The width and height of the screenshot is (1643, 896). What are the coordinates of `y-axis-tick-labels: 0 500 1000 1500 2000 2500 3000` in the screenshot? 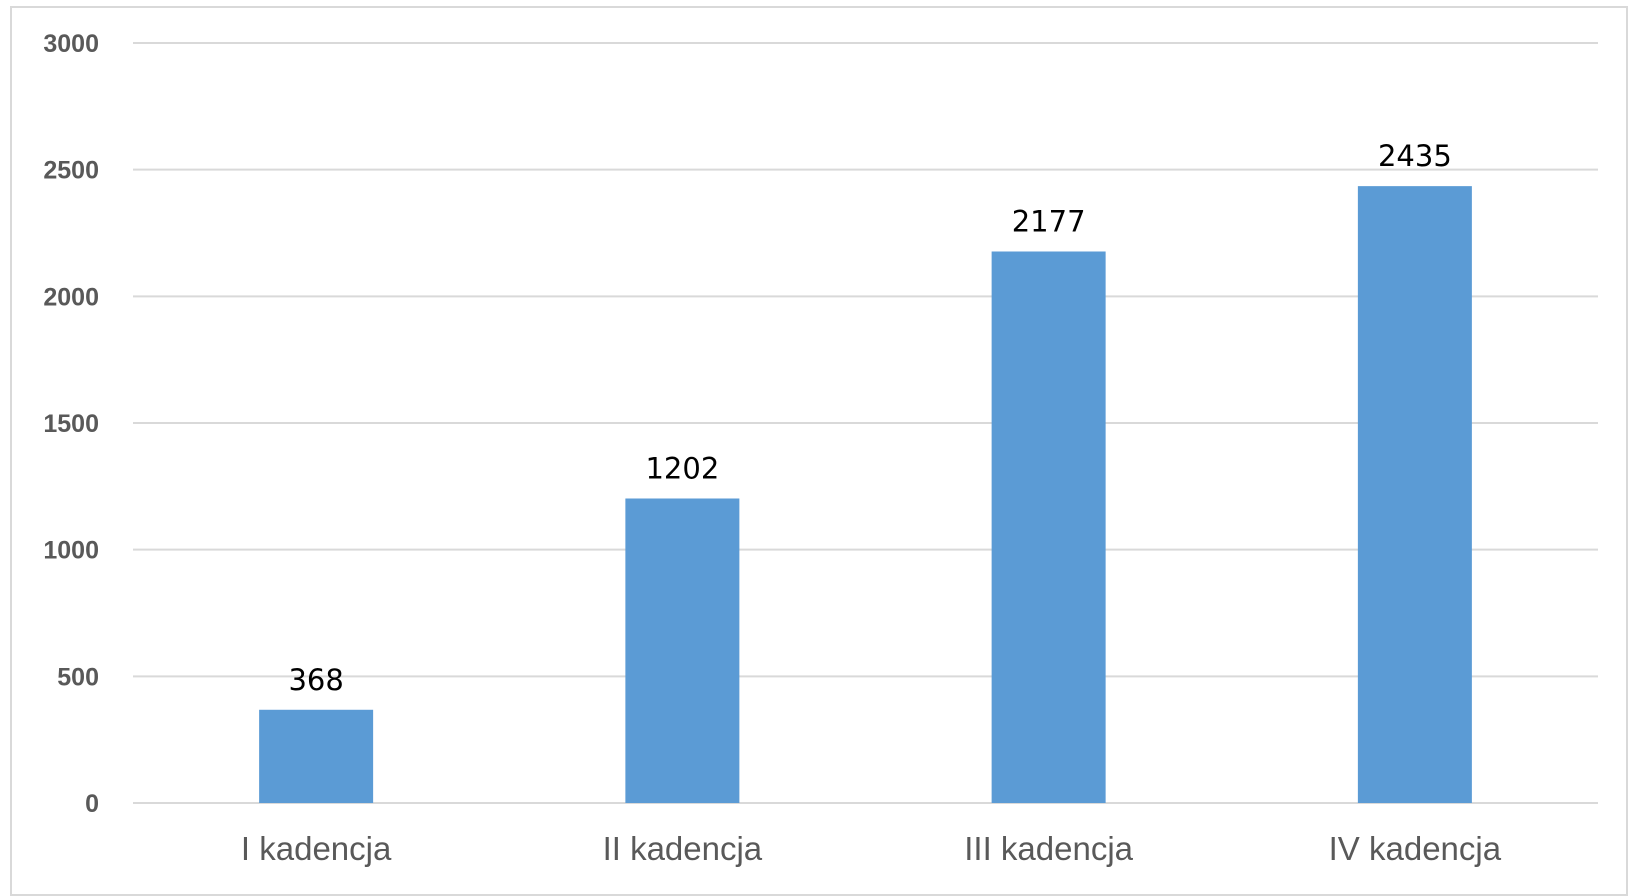 It's located at (71, 424).